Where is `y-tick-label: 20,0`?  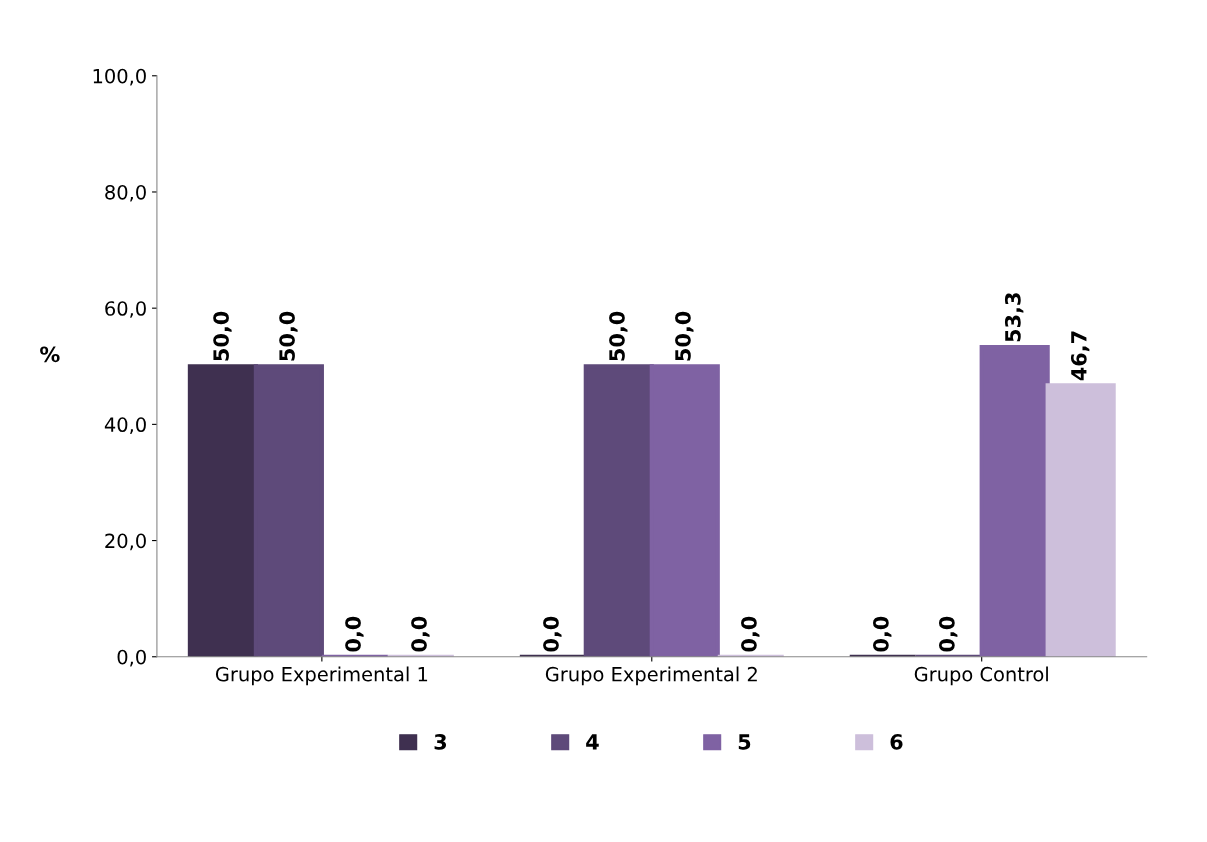
y-tick-label: 20,0 is located at coordinates (125, 542).